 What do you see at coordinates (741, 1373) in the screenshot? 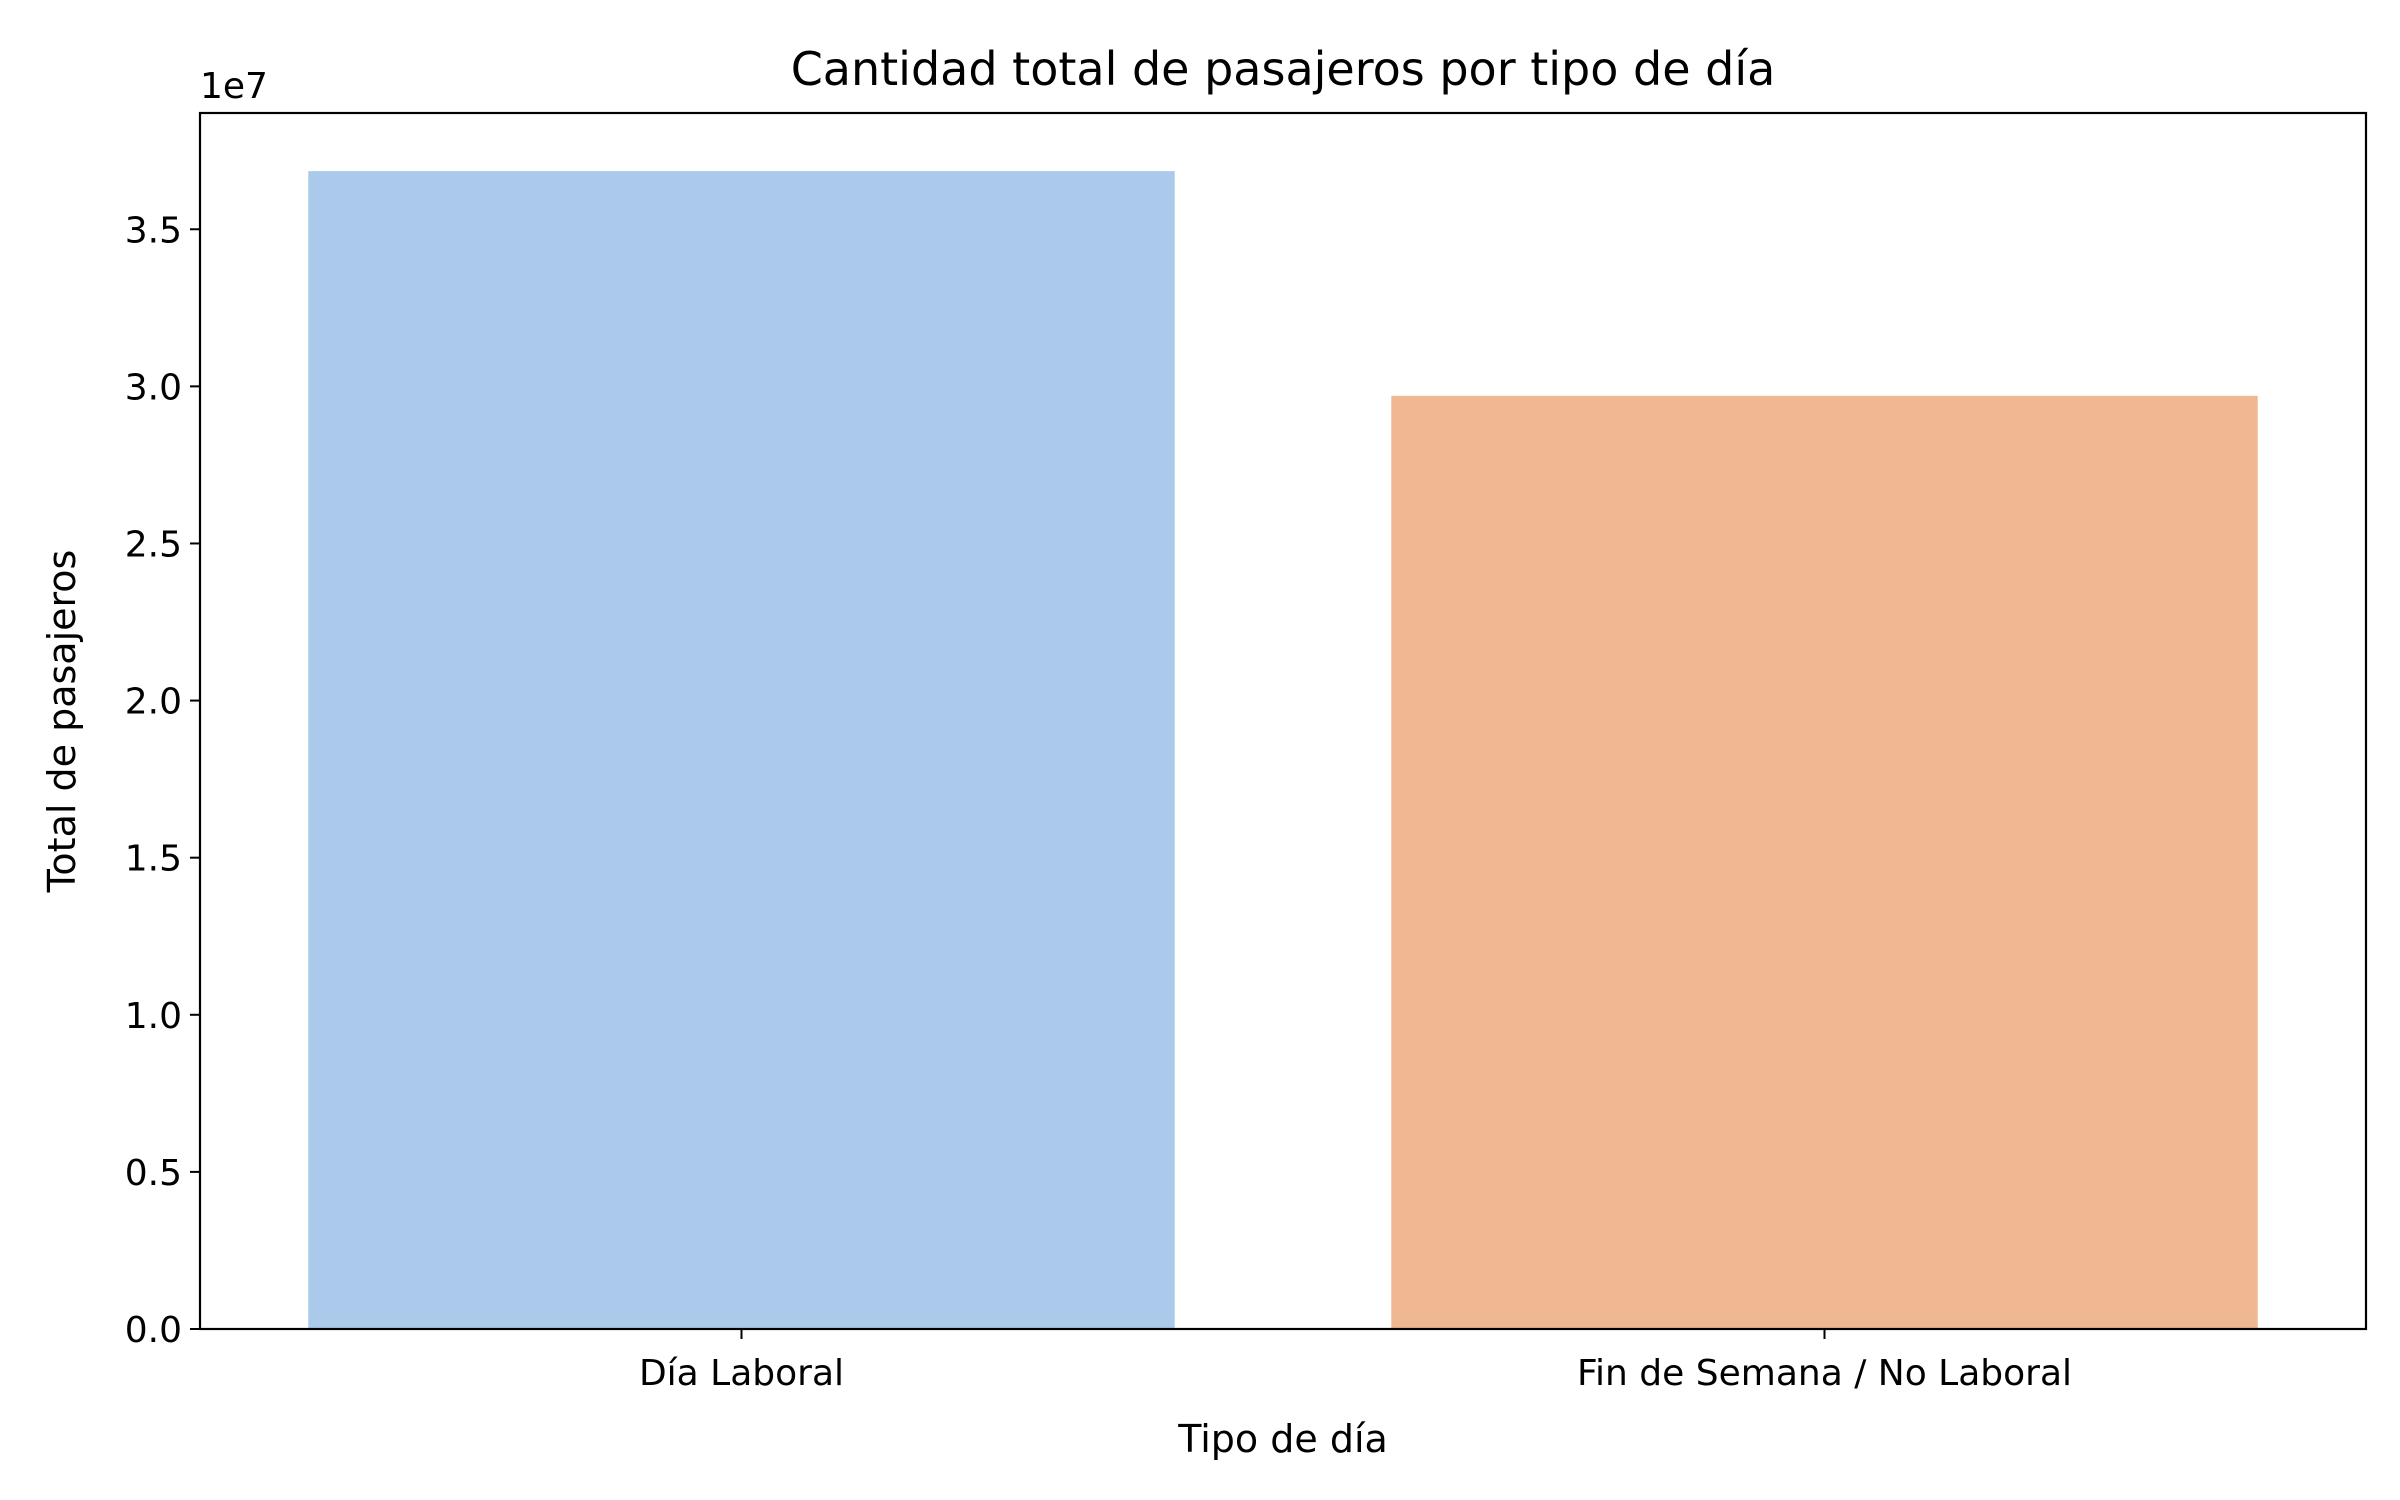
I see `x-tick-label: Día Laboral` at bounding box center [741, 1373].